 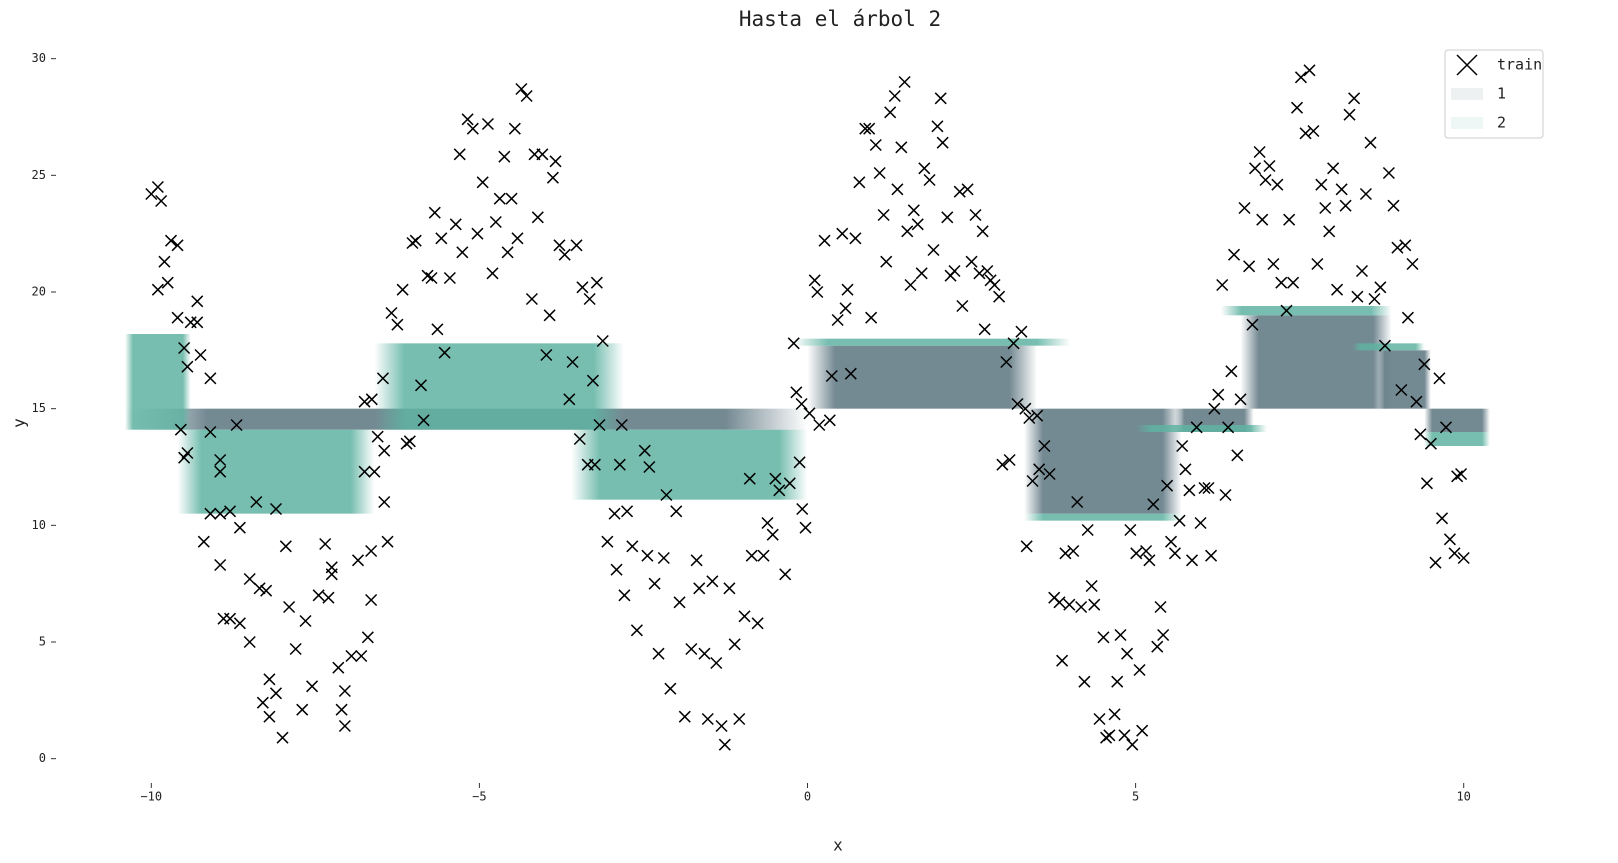 I want to click on legend-swatch, so click(x=1467, y=94).